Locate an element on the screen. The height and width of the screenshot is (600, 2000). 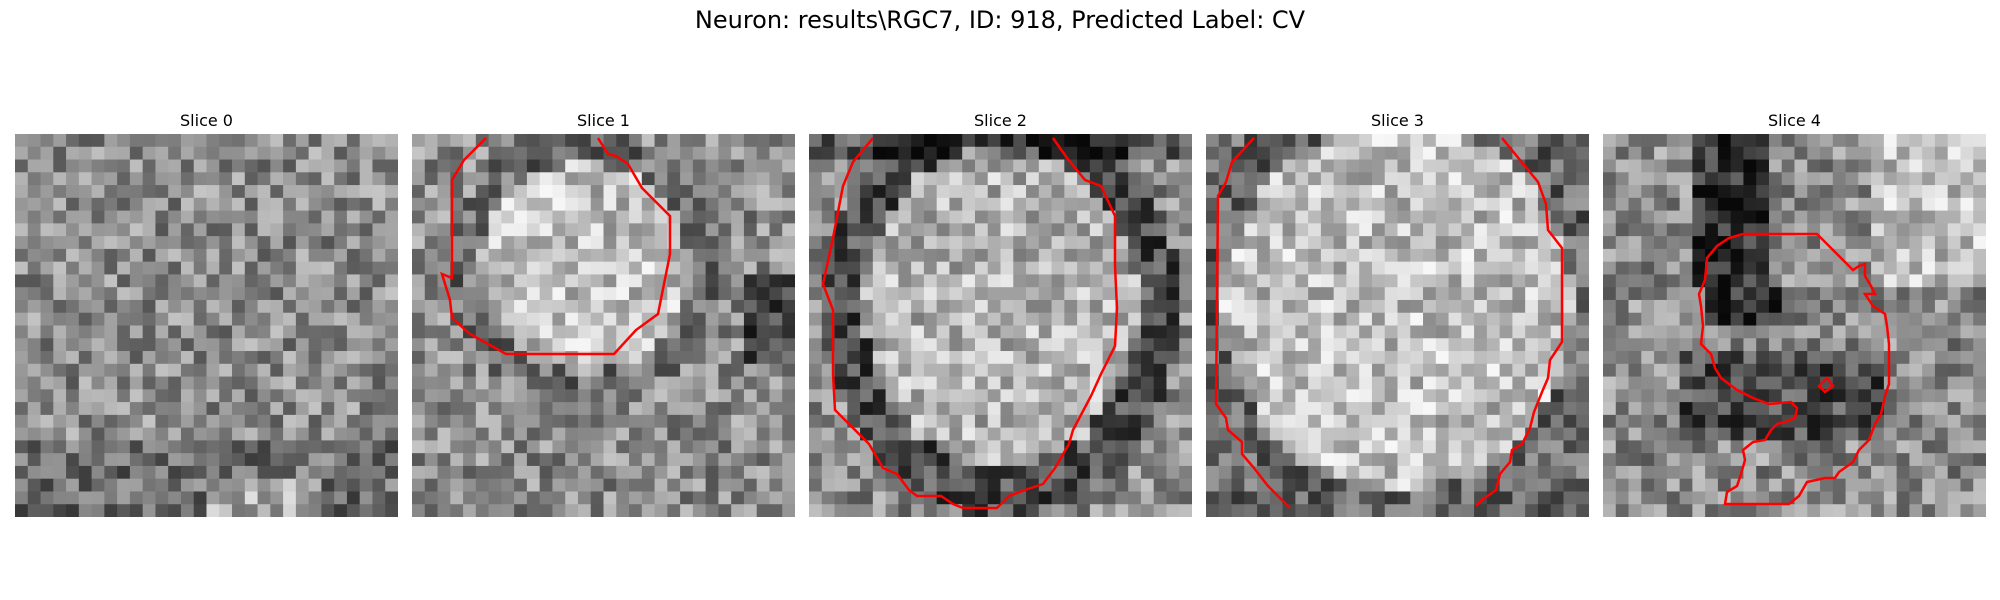
slice-panel-2: Slice 2 is located at coordinates (1000, 312).